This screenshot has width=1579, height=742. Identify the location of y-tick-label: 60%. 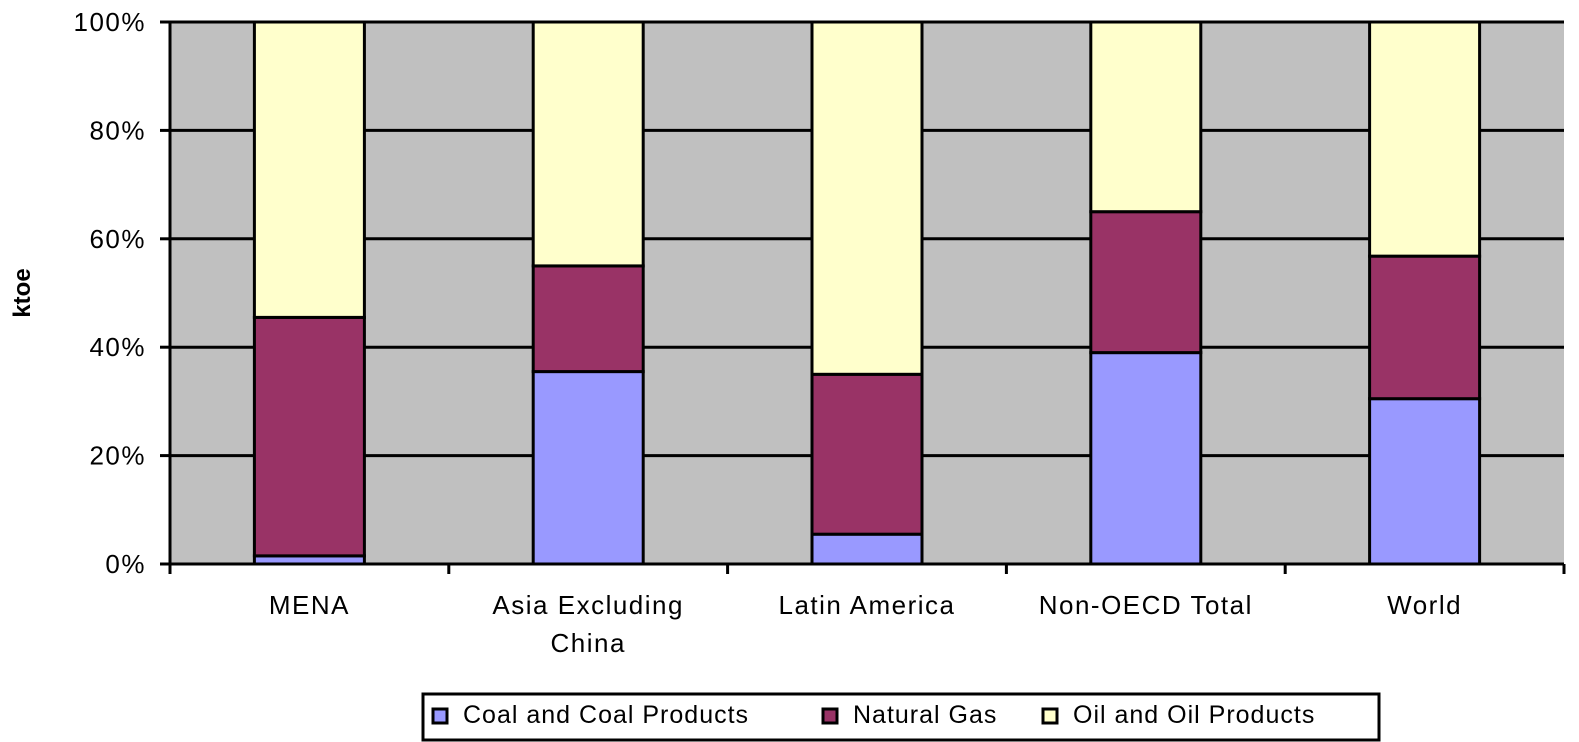
(117, 239).